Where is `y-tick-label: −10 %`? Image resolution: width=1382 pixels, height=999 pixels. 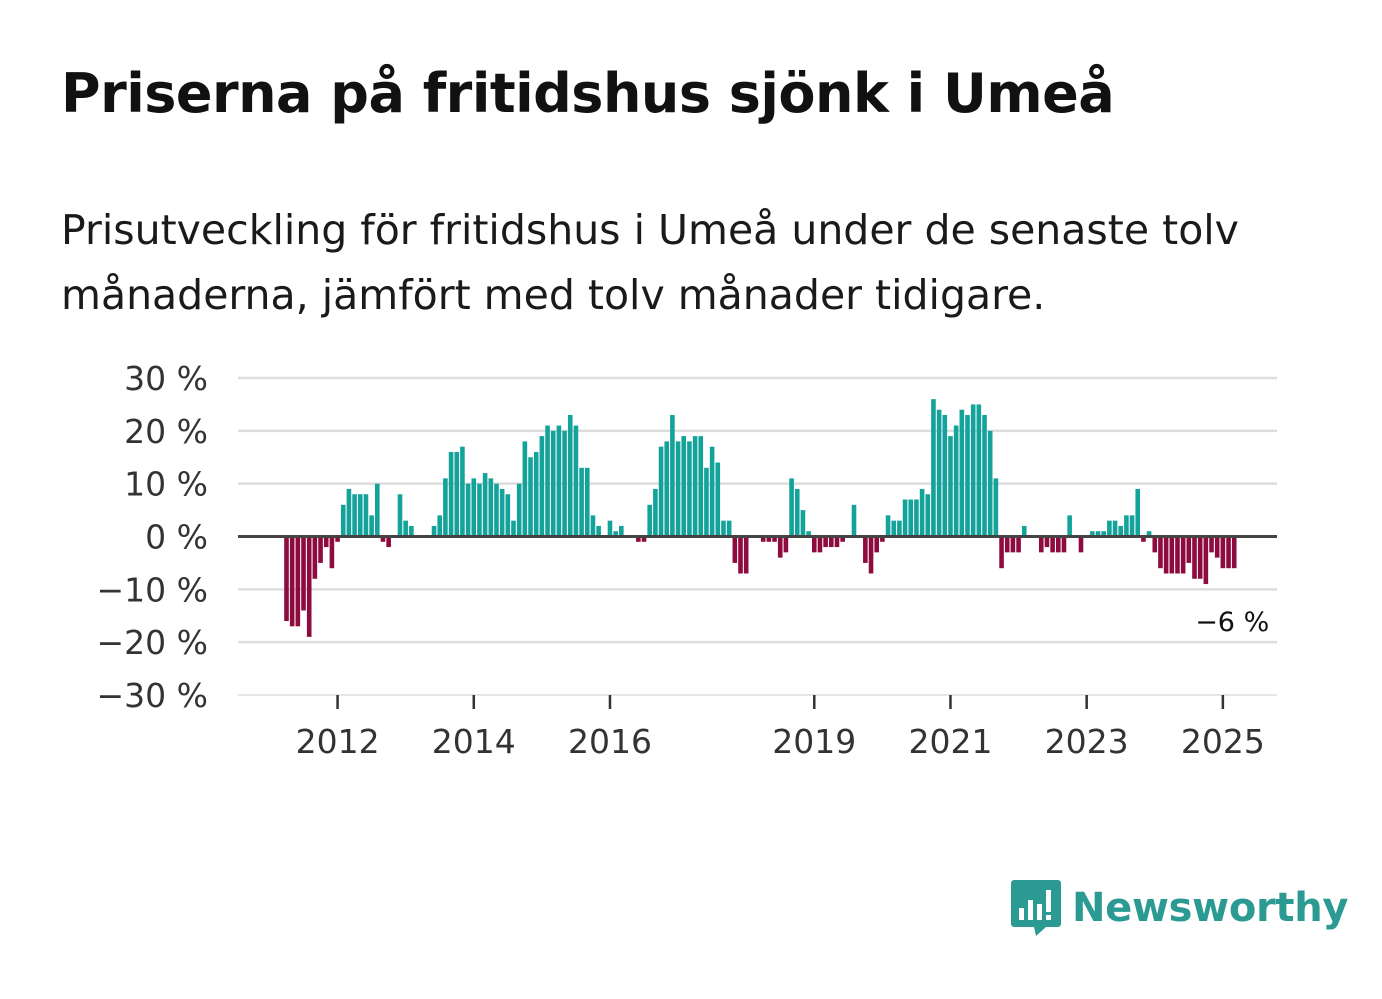
y-tick-label: −10 % is located at coordinates (153, 589).